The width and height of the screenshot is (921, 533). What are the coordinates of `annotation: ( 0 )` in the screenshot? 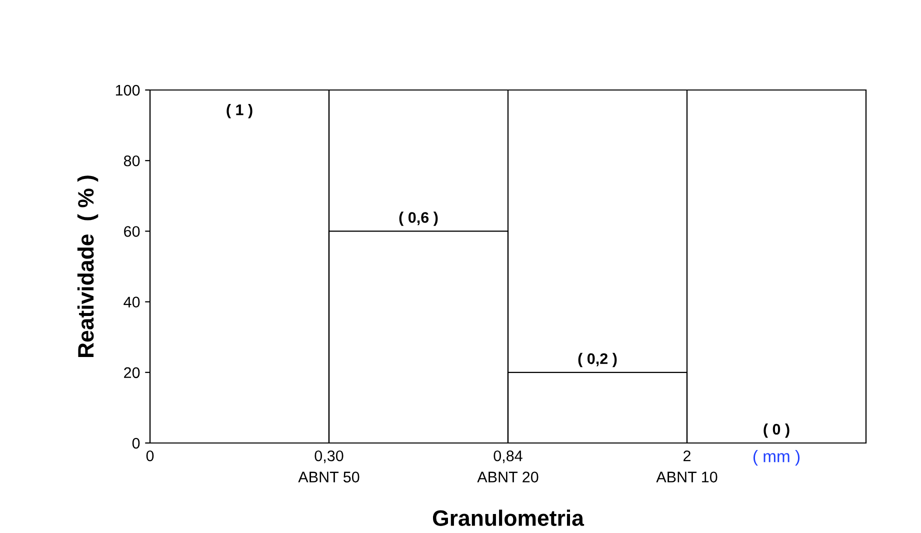 It's located at (777, 430).